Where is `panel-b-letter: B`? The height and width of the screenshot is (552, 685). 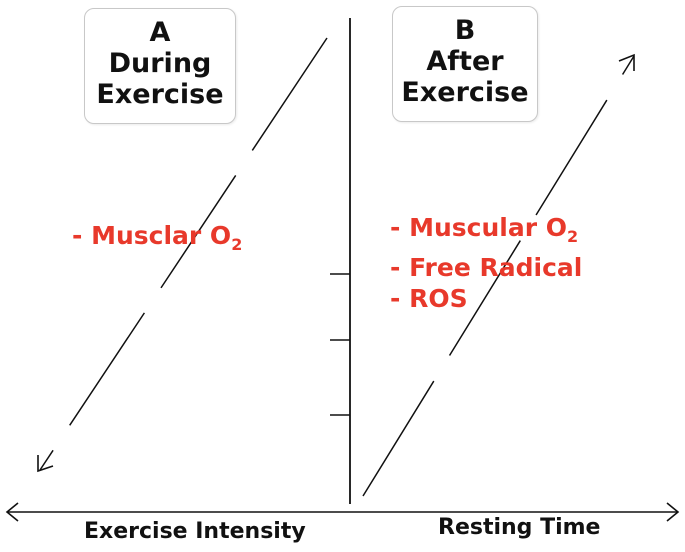 panel-b-letter: B is located at coordinates (465, 30).